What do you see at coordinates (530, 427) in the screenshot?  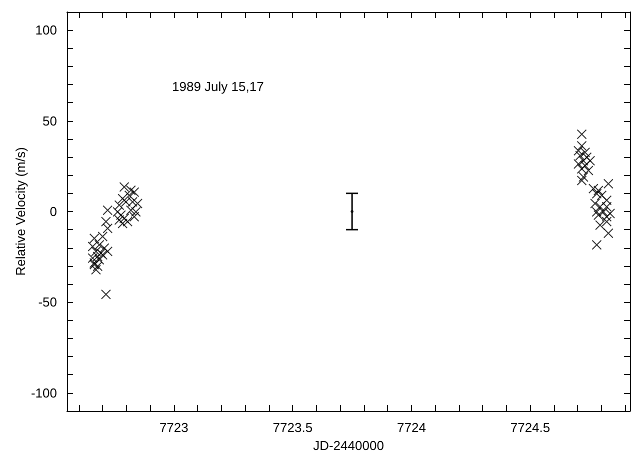 I see `x-tick-label: 7724.5` at bounding box center [530, 427].